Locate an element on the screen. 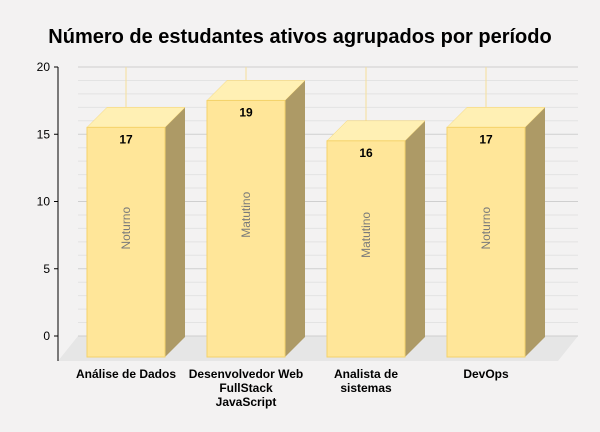 The height and width of the screenshot is (432, 600). bar: 19 Matutino is located at coordinates (256, 212).